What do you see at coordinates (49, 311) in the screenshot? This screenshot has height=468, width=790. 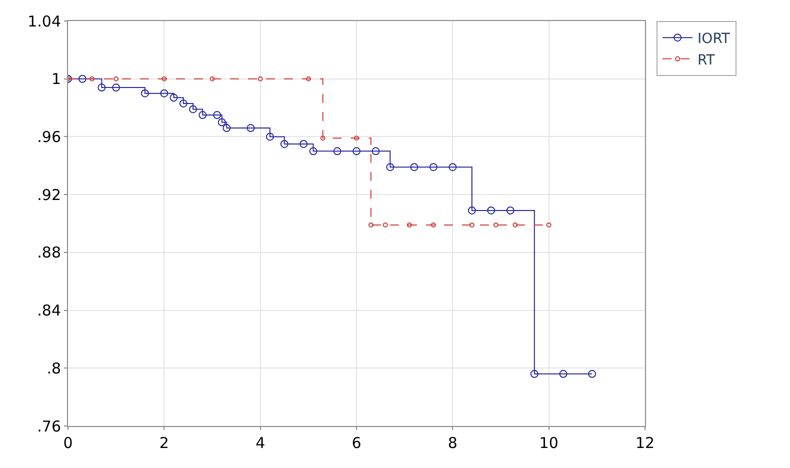 I see `y-tick-label: .84` at bounding box center [49, 311].